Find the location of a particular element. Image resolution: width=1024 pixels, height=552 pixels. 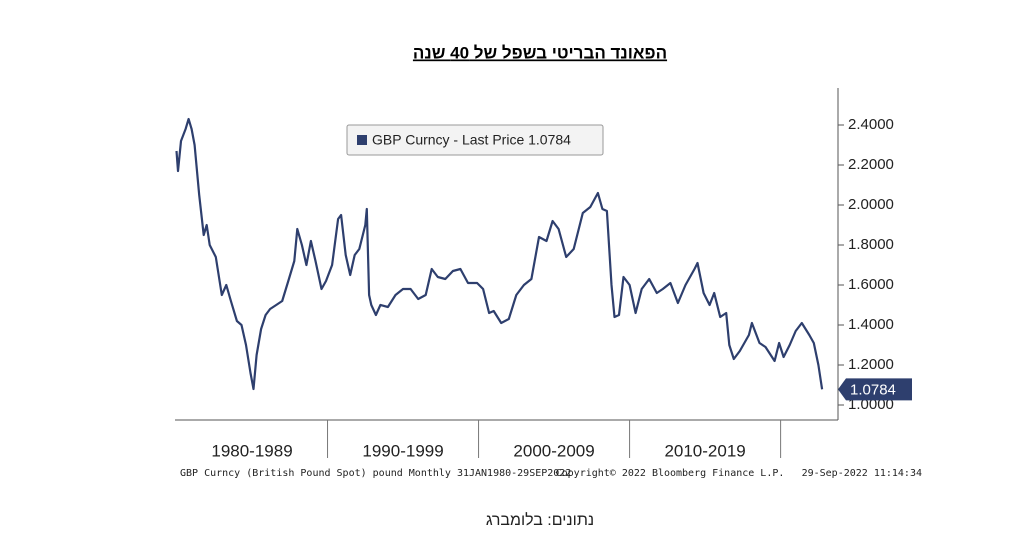

last-price-label: 1.0784 is located at coordinates (873, 389).